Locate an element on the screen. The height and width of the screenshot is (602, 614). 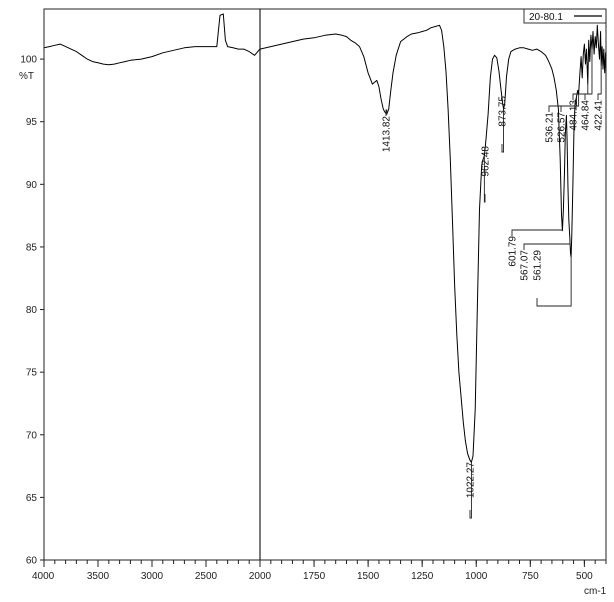
y-tick-label: 80 is located at coordinates (32, 310).